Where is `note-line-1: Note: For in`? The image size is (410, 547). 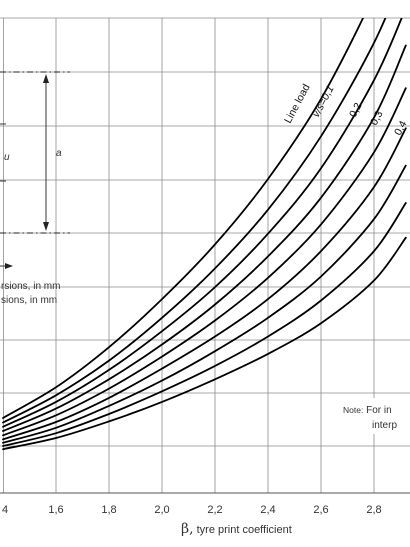
note-line-1: Note: For in is located at coordinates (367, 410).